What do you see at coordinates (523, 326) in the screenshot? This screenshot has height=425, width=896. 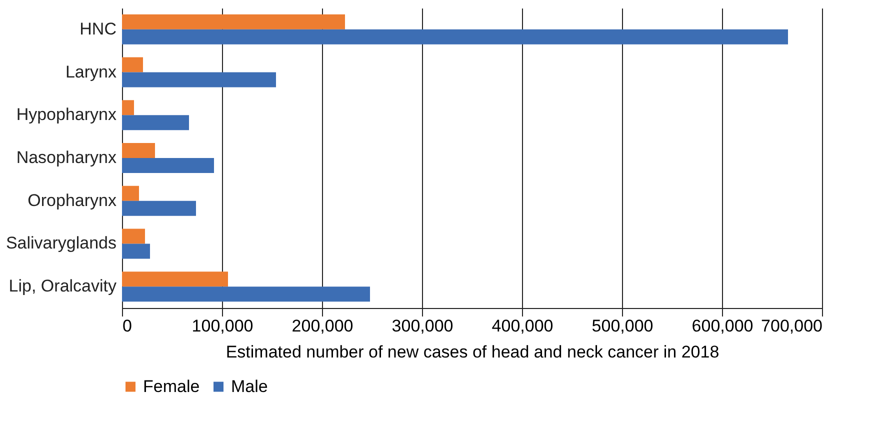 I see `x-tick-label: 400,000` at bounding box center [523, 326].